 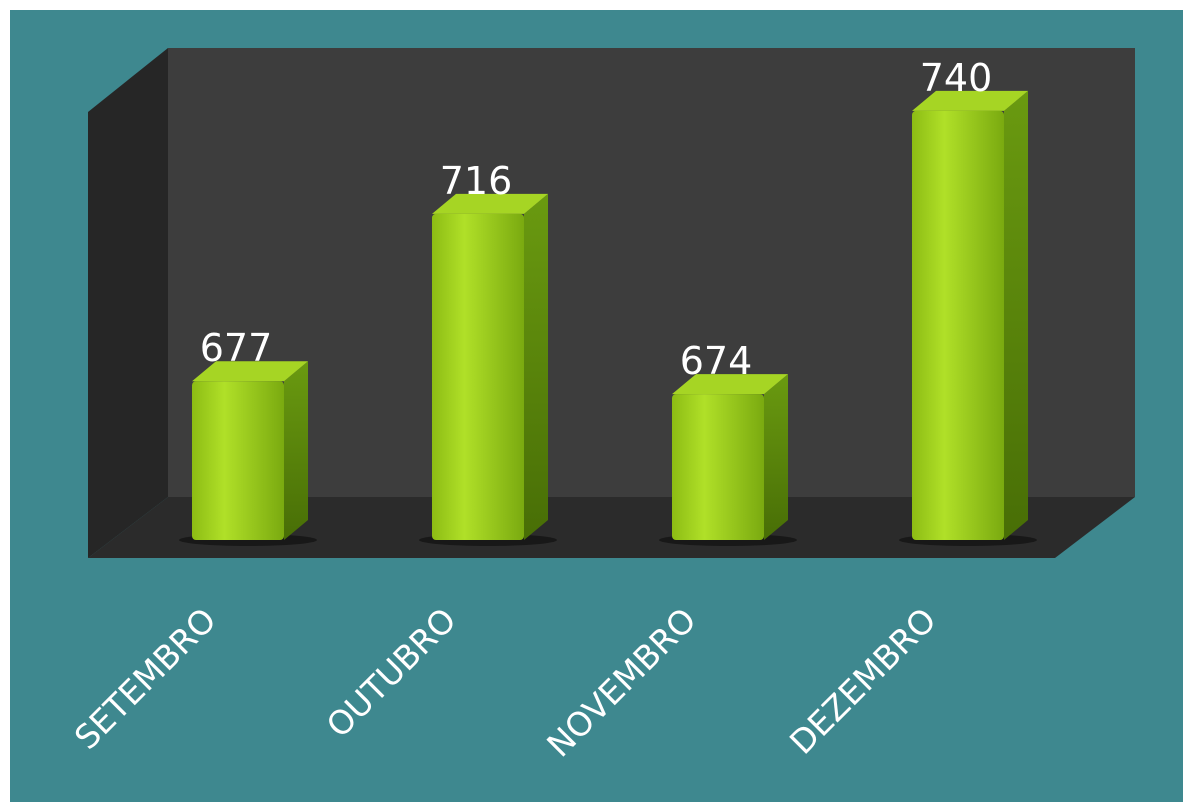 What do you see at coordinates (611, 527) in the screenshot?
I see `floor` at bounding box center [611, 527].